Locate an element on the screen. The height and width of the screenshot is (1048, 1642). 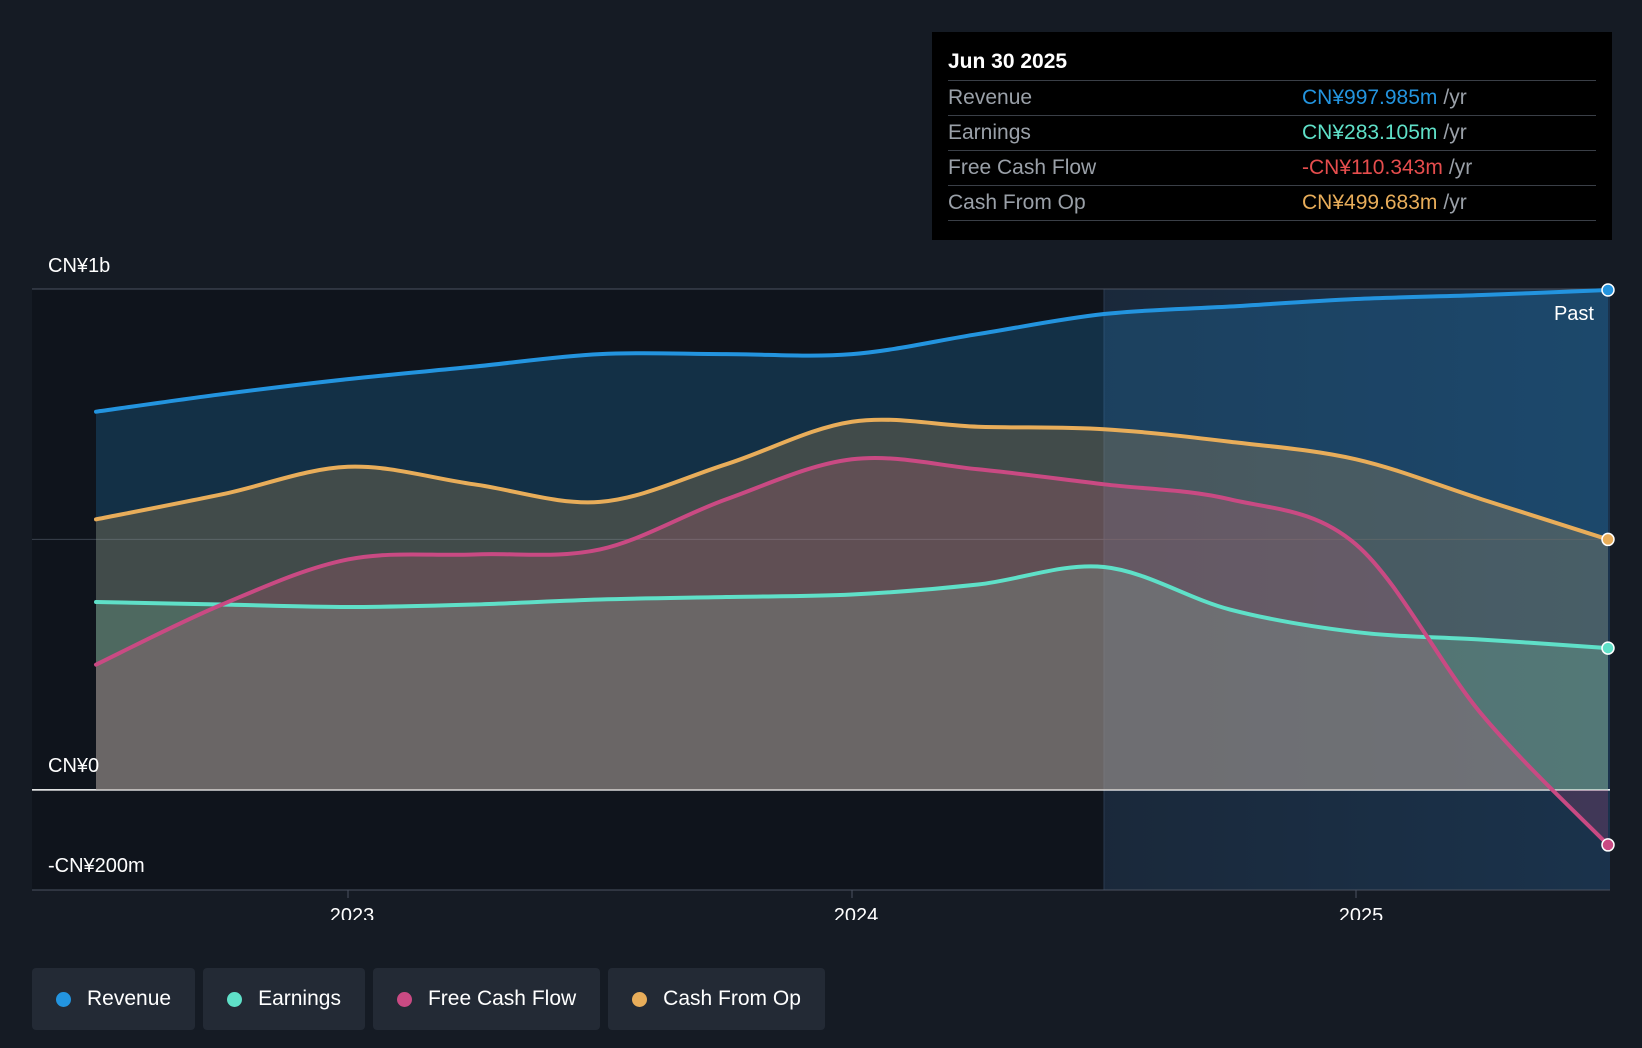
tooltip-row-revenue: Revenue CN¥997.985m /yr is located at coordinates (1272, 98).